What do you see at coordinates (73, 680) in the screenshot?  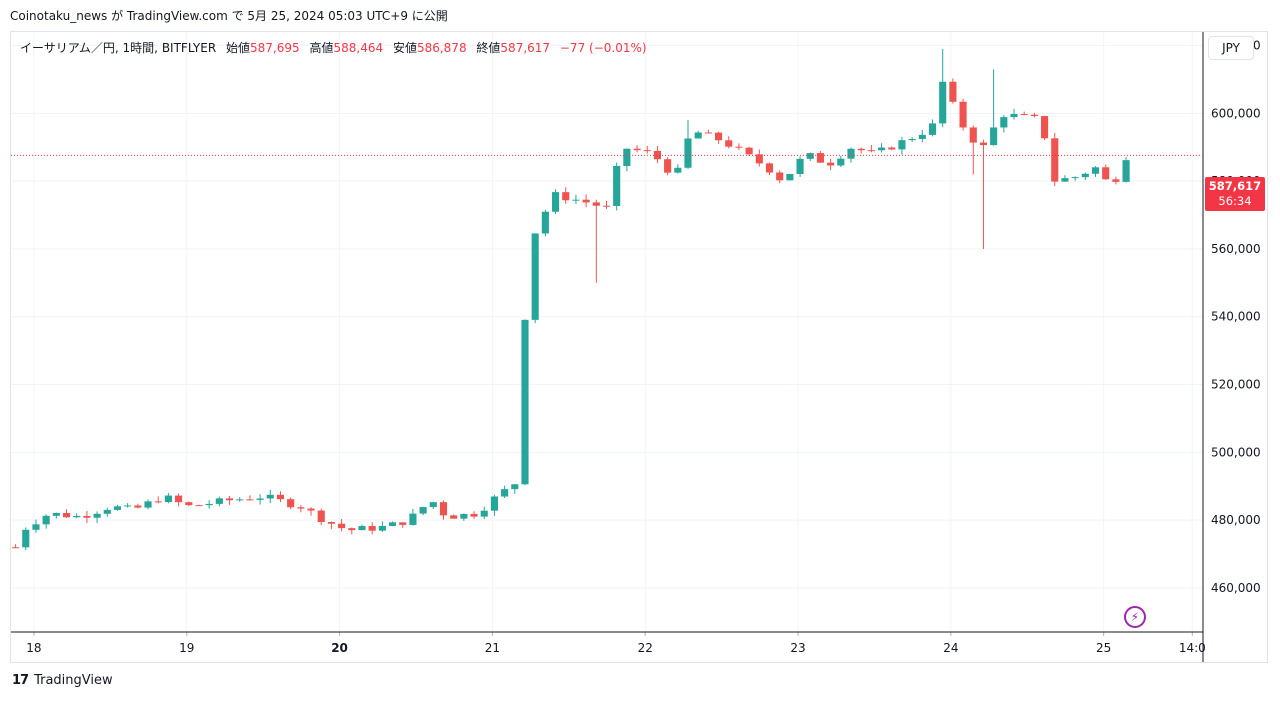 I see `tradingview-name: TradingView` at bounding box center [73, 680].